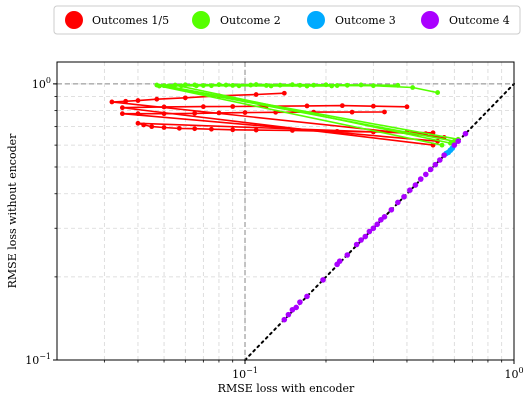  Describe the element at coordinates (286, 388) in the screenshot. I see `x-axis-label: RMSE loss with encoder` at that location.